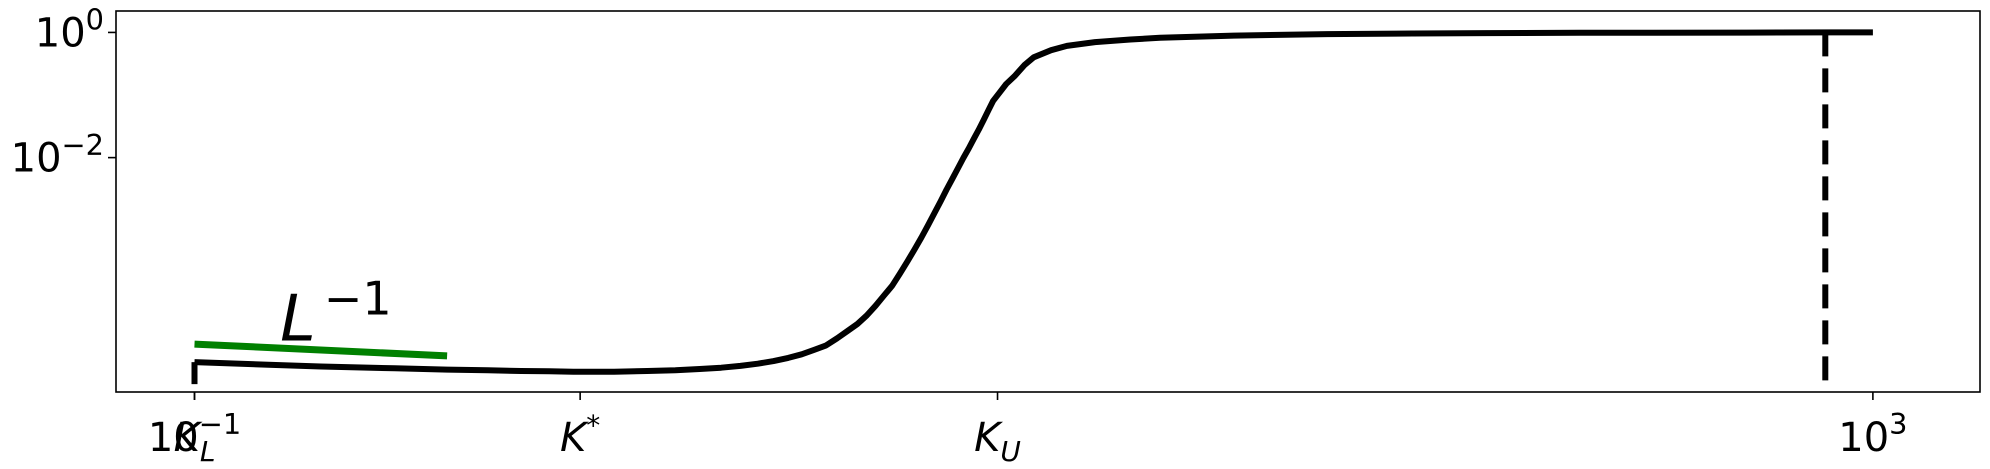 Image resolution: width=1990 pixels, height=469 pixels. I want to click on slope-annotation-base: L, so click(298, 319).